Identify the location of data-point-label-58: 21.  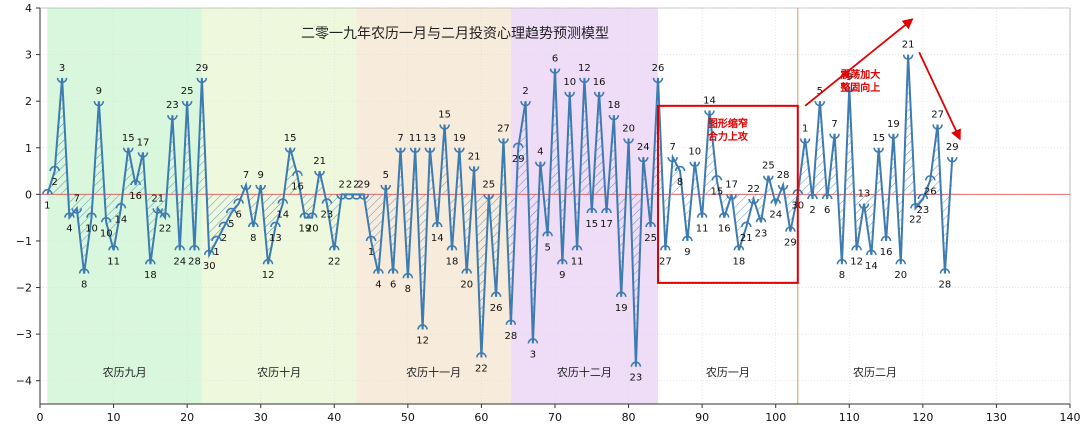
(474, 156).